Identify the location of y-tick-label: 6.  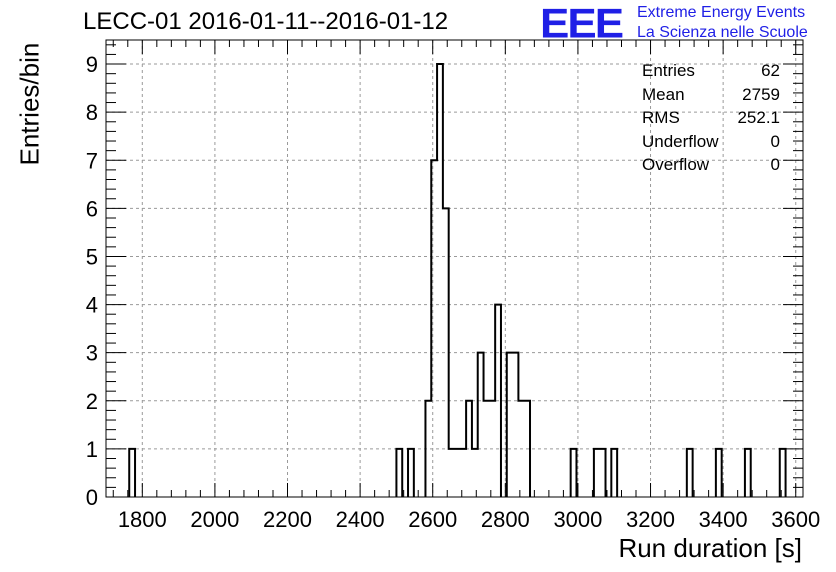
(92, 208).